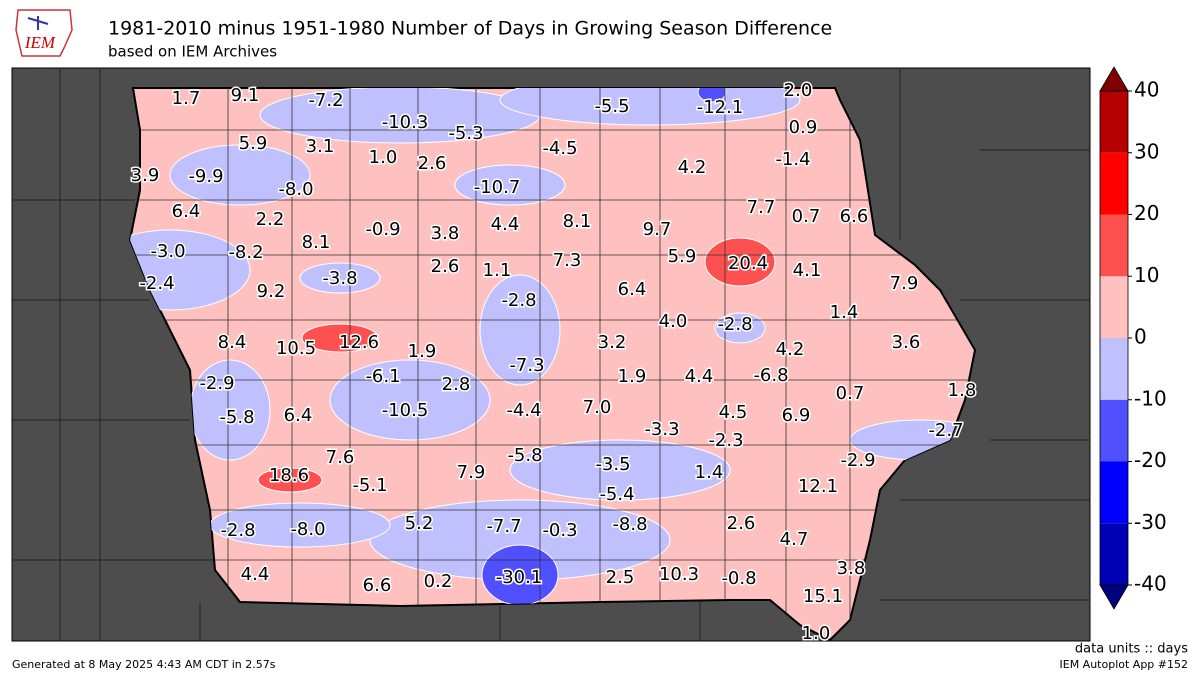  I want to click on station-value: -6.8, so click(770, 375).